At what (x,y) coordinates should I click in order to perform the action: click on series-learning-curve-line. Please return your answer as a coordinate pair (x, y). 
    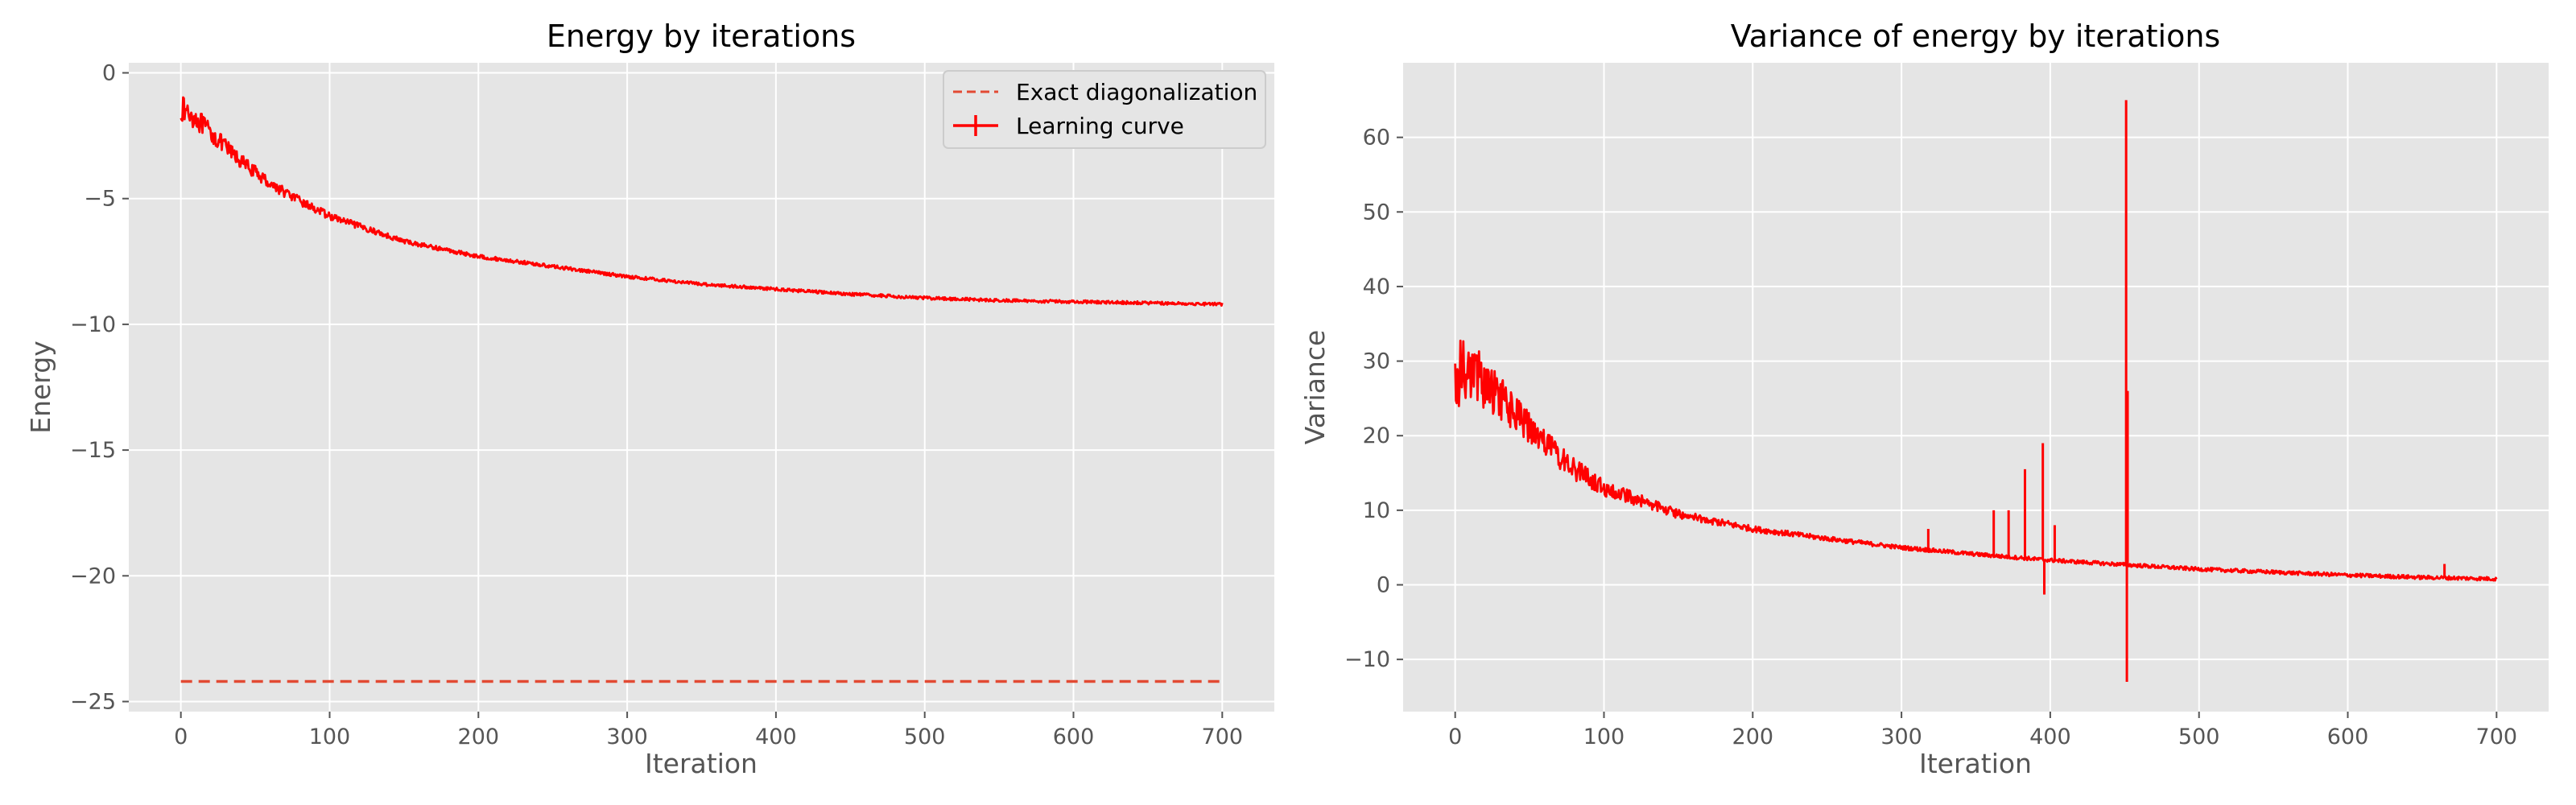
    Looking at the image, I should click on (702, 202).